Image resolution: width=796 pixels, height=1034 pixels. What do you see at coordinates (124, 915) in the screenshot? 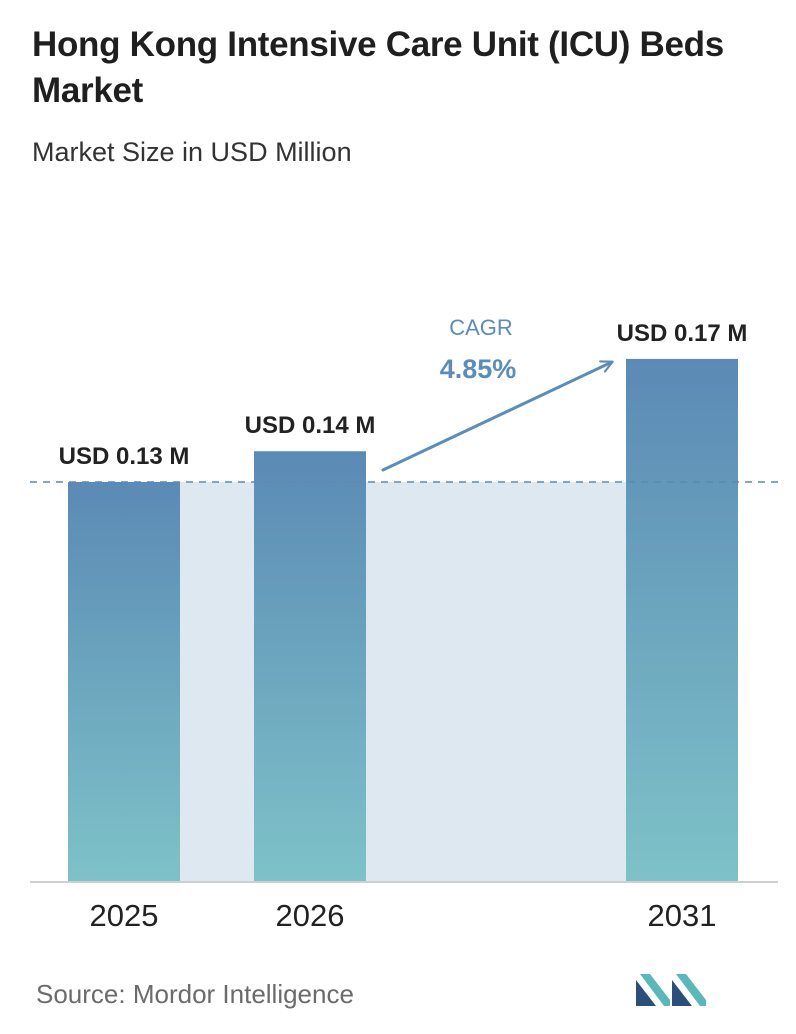
I see `x-tick-label-2025: 2025` at bounding box center [124, 915].